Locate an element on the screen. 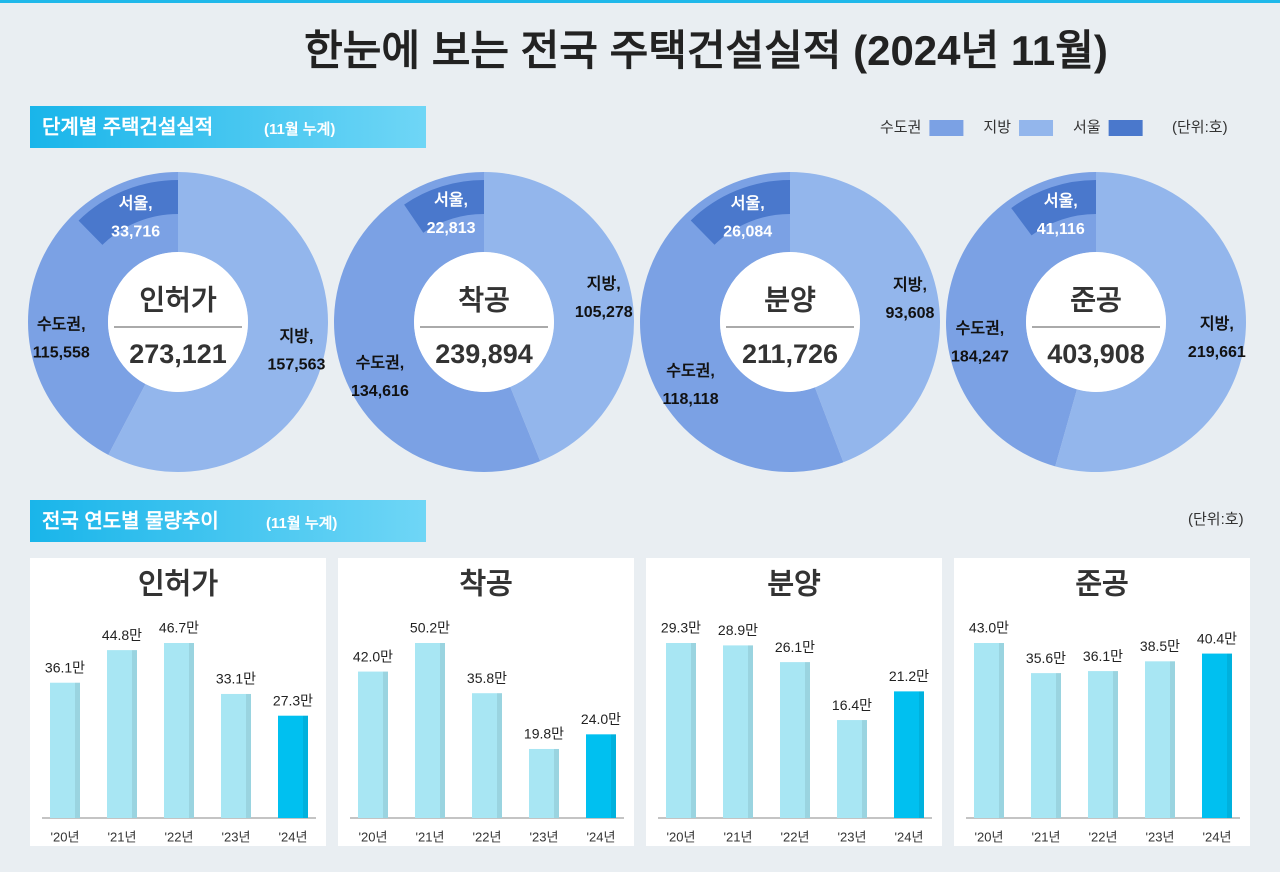 The width and height of the screenshot is (1280, 872). slice-value: 41,116 is located at coordinates (1061, 229).